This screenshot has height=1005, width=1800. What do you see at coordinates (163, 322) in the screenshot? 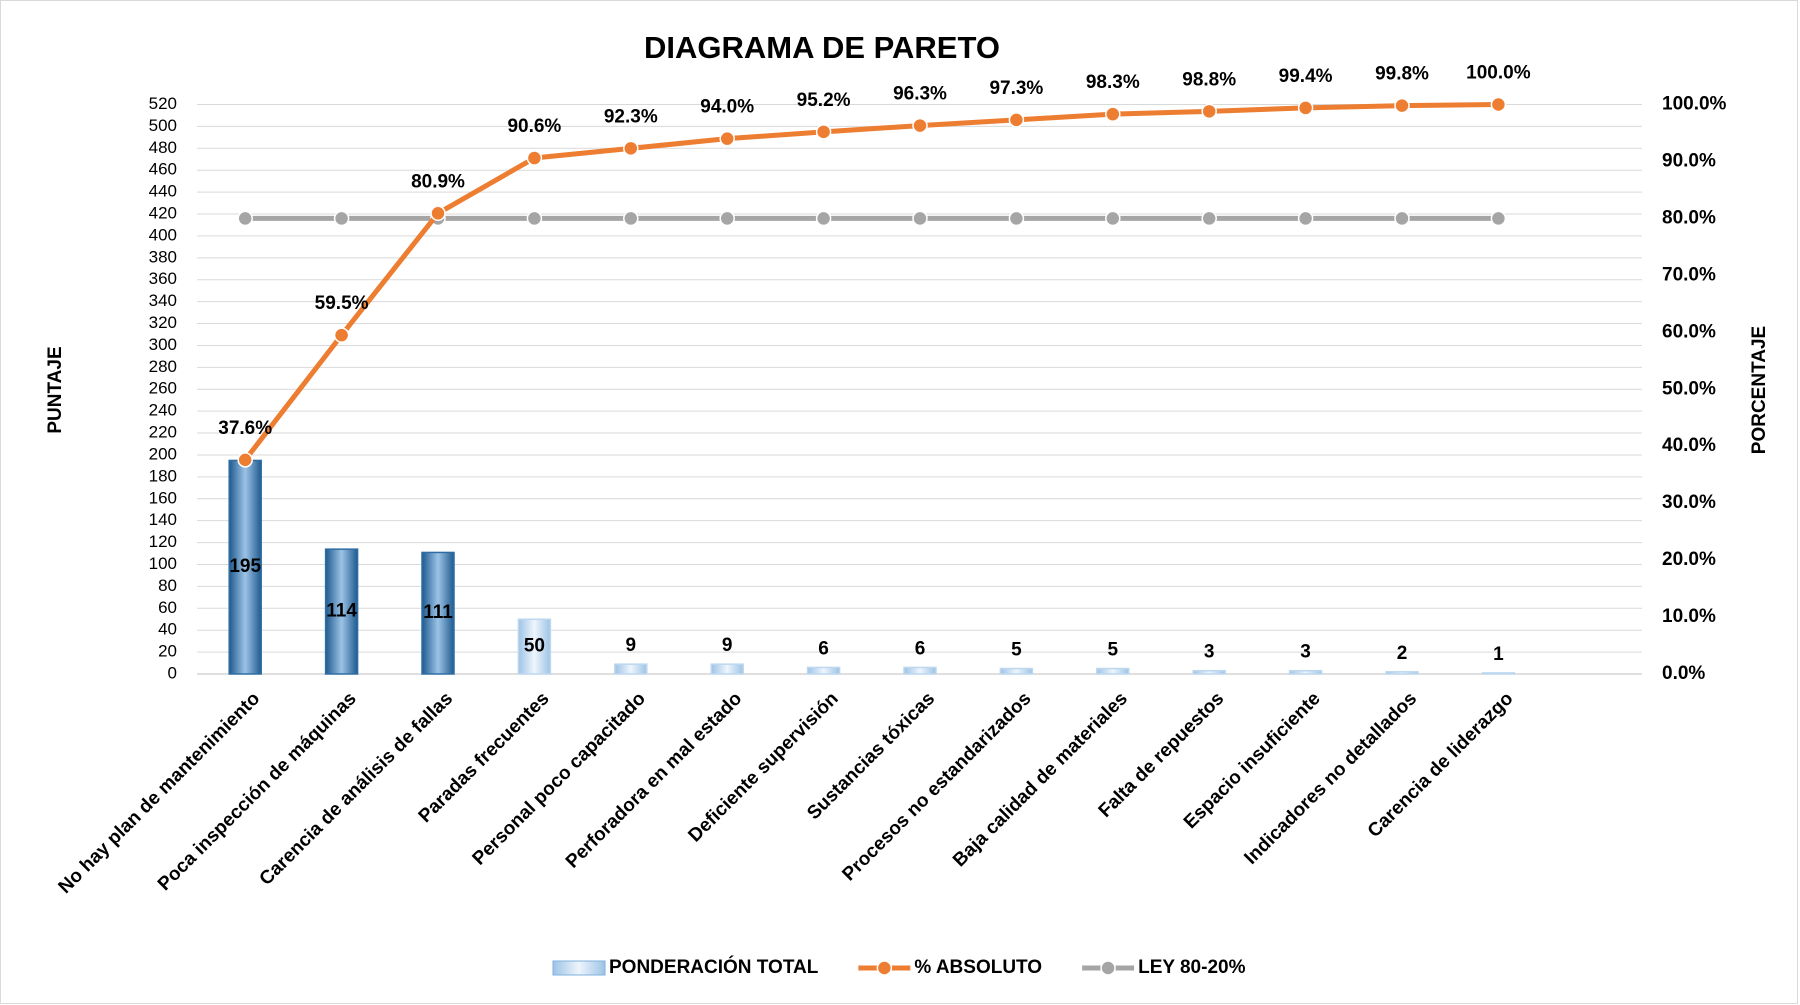
I see `y-tick-label: 320` at bounding box center [163, 322].